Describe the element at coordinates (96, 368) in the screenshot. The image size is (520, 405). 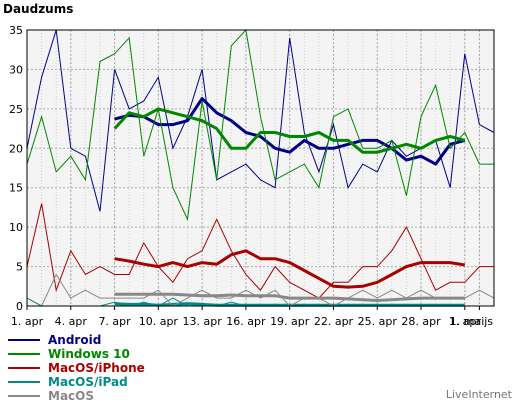
I see `legend-label: MacOS/iPhone` at that location.